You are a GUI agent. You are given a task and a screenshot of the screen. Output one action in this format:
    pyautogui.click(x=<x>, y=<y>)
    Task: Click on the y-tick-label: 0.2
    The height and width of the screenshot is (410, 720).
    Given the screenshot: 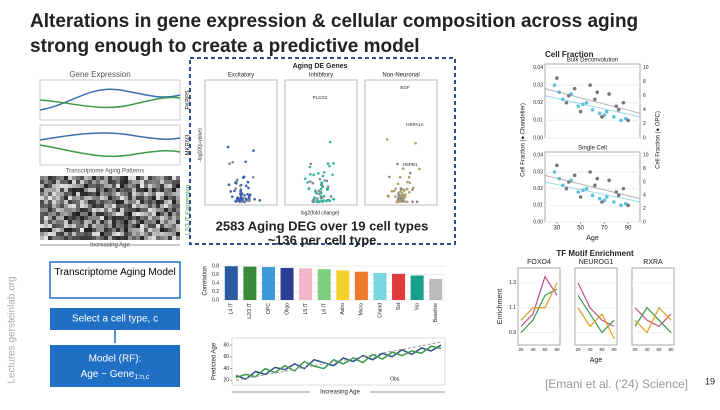 What is the action you would take?
    pyautogui.click(x=215, y=292)
    